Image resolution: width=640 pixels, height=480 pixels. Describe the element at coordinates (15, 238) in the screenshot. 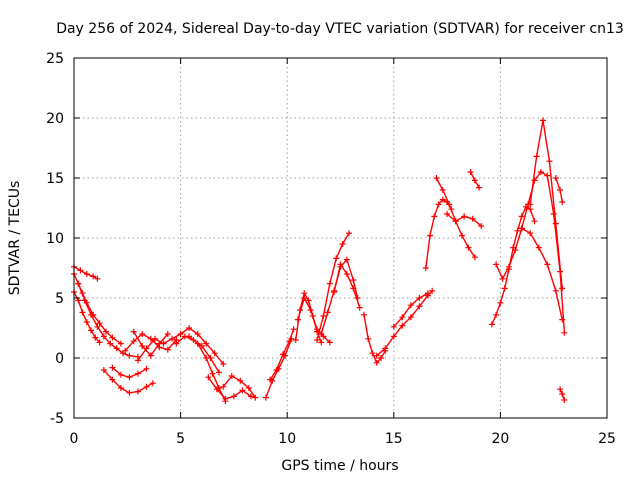

I see `y-axis-label: SDTVAR / TECUs` at that location.